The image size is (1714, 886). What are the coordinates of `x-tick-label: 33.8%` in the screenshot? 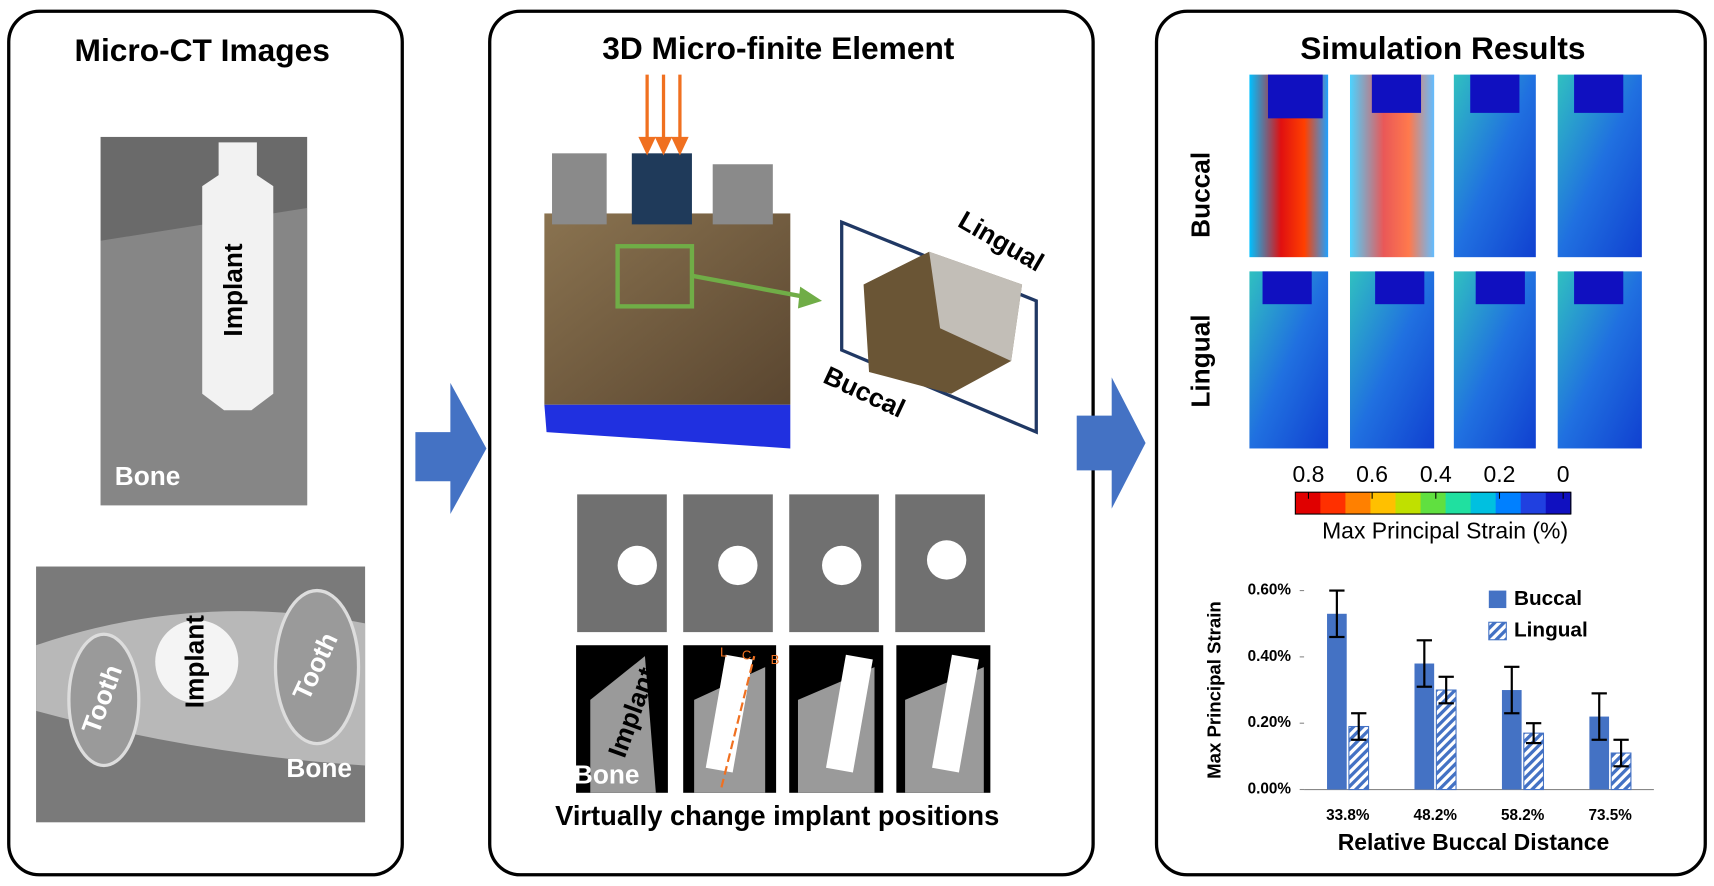 It's located at (1348, 815).